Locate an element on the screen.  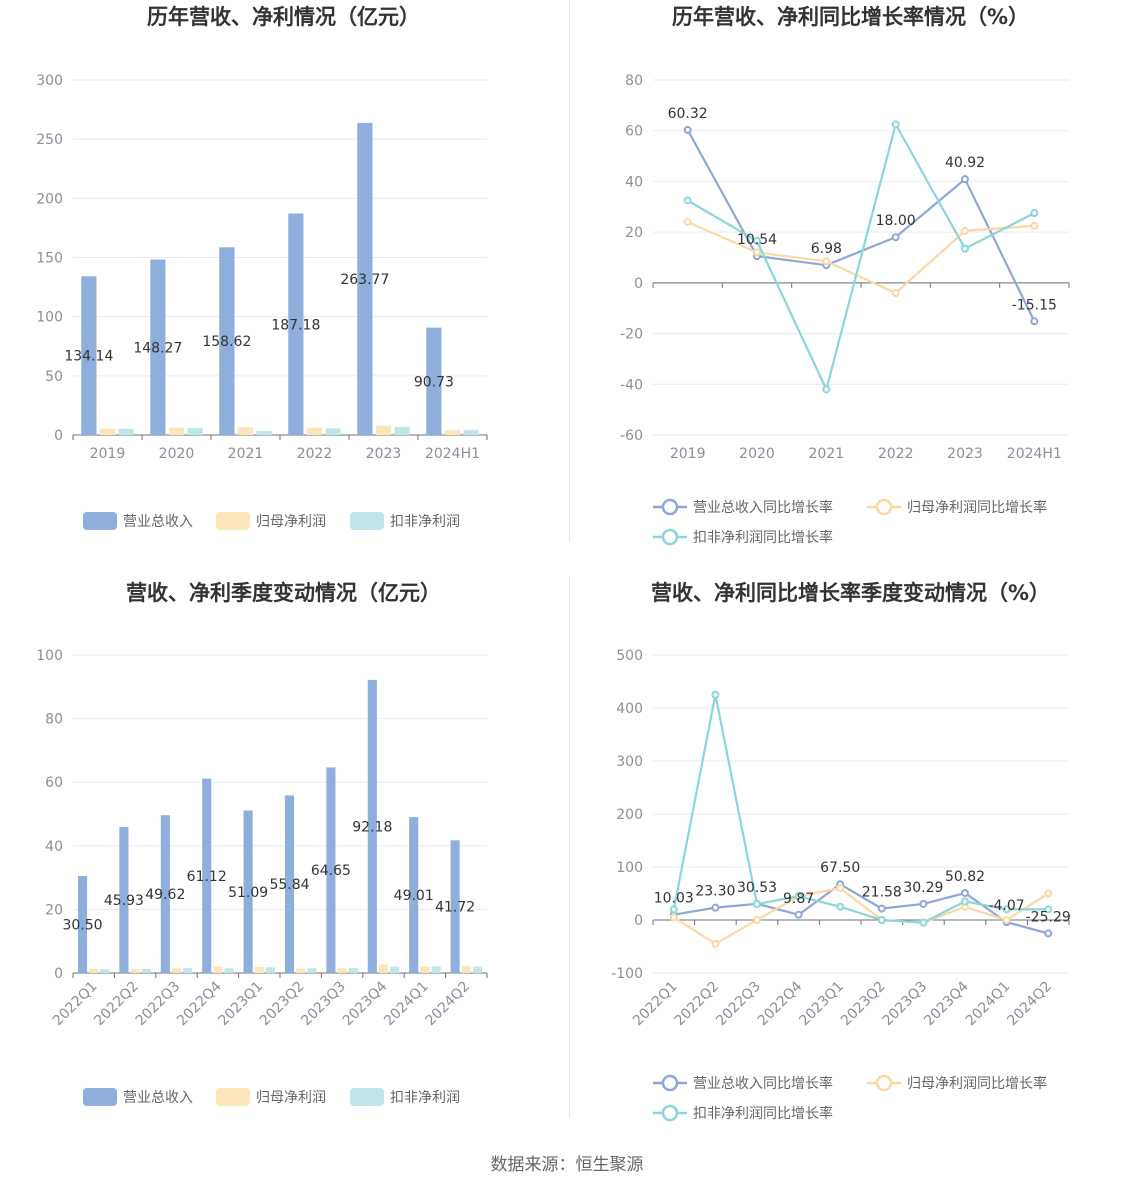
x-tick-label: 2024Q1 is located at coordinates (988, 1004).